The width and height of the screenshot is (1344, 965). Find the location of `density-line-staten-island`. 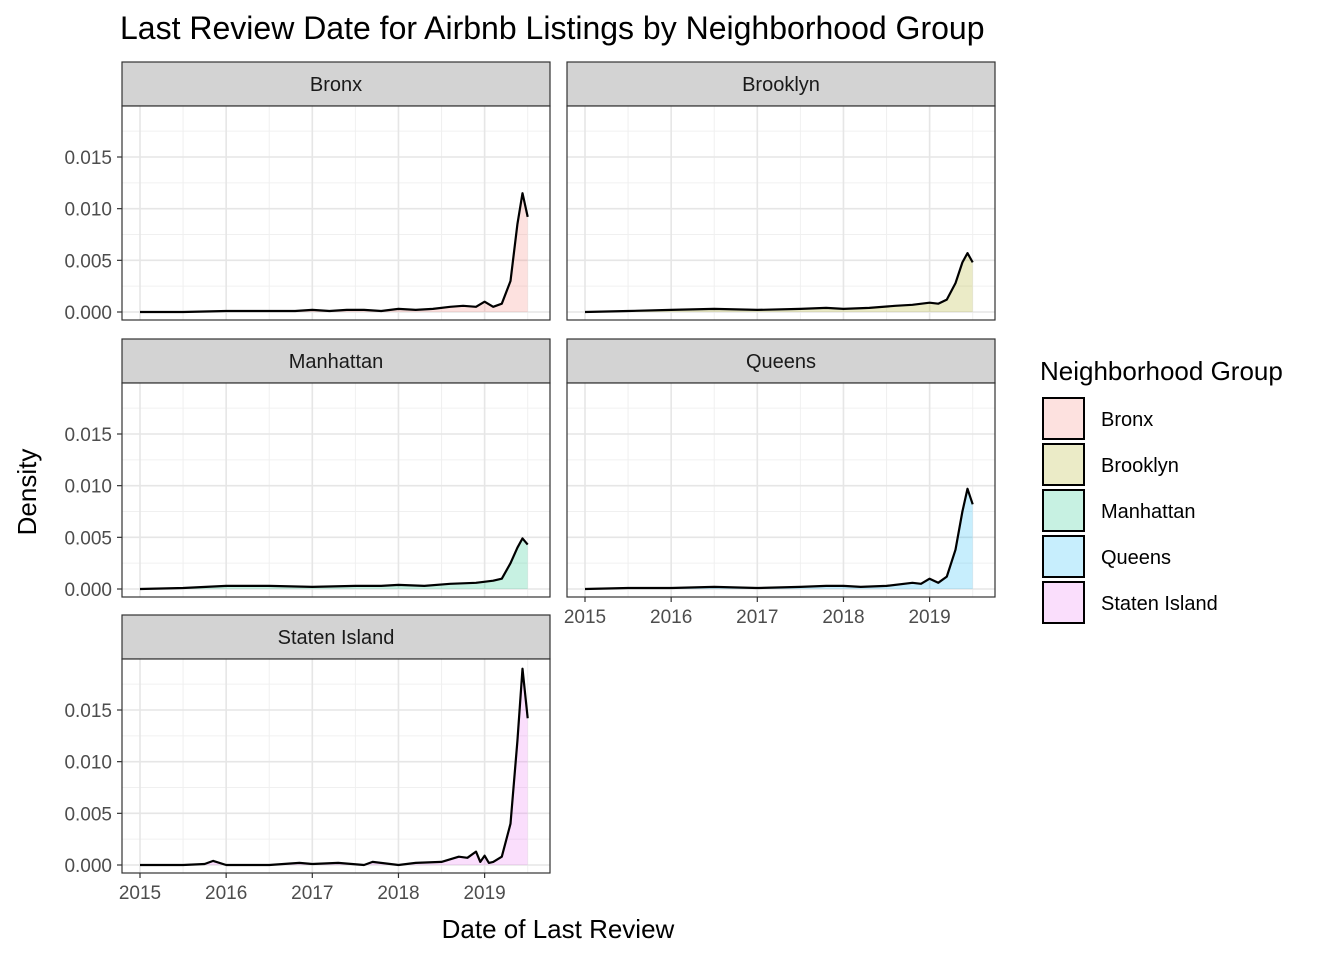

density-line-staten-island is located at coordinates (334, 767).